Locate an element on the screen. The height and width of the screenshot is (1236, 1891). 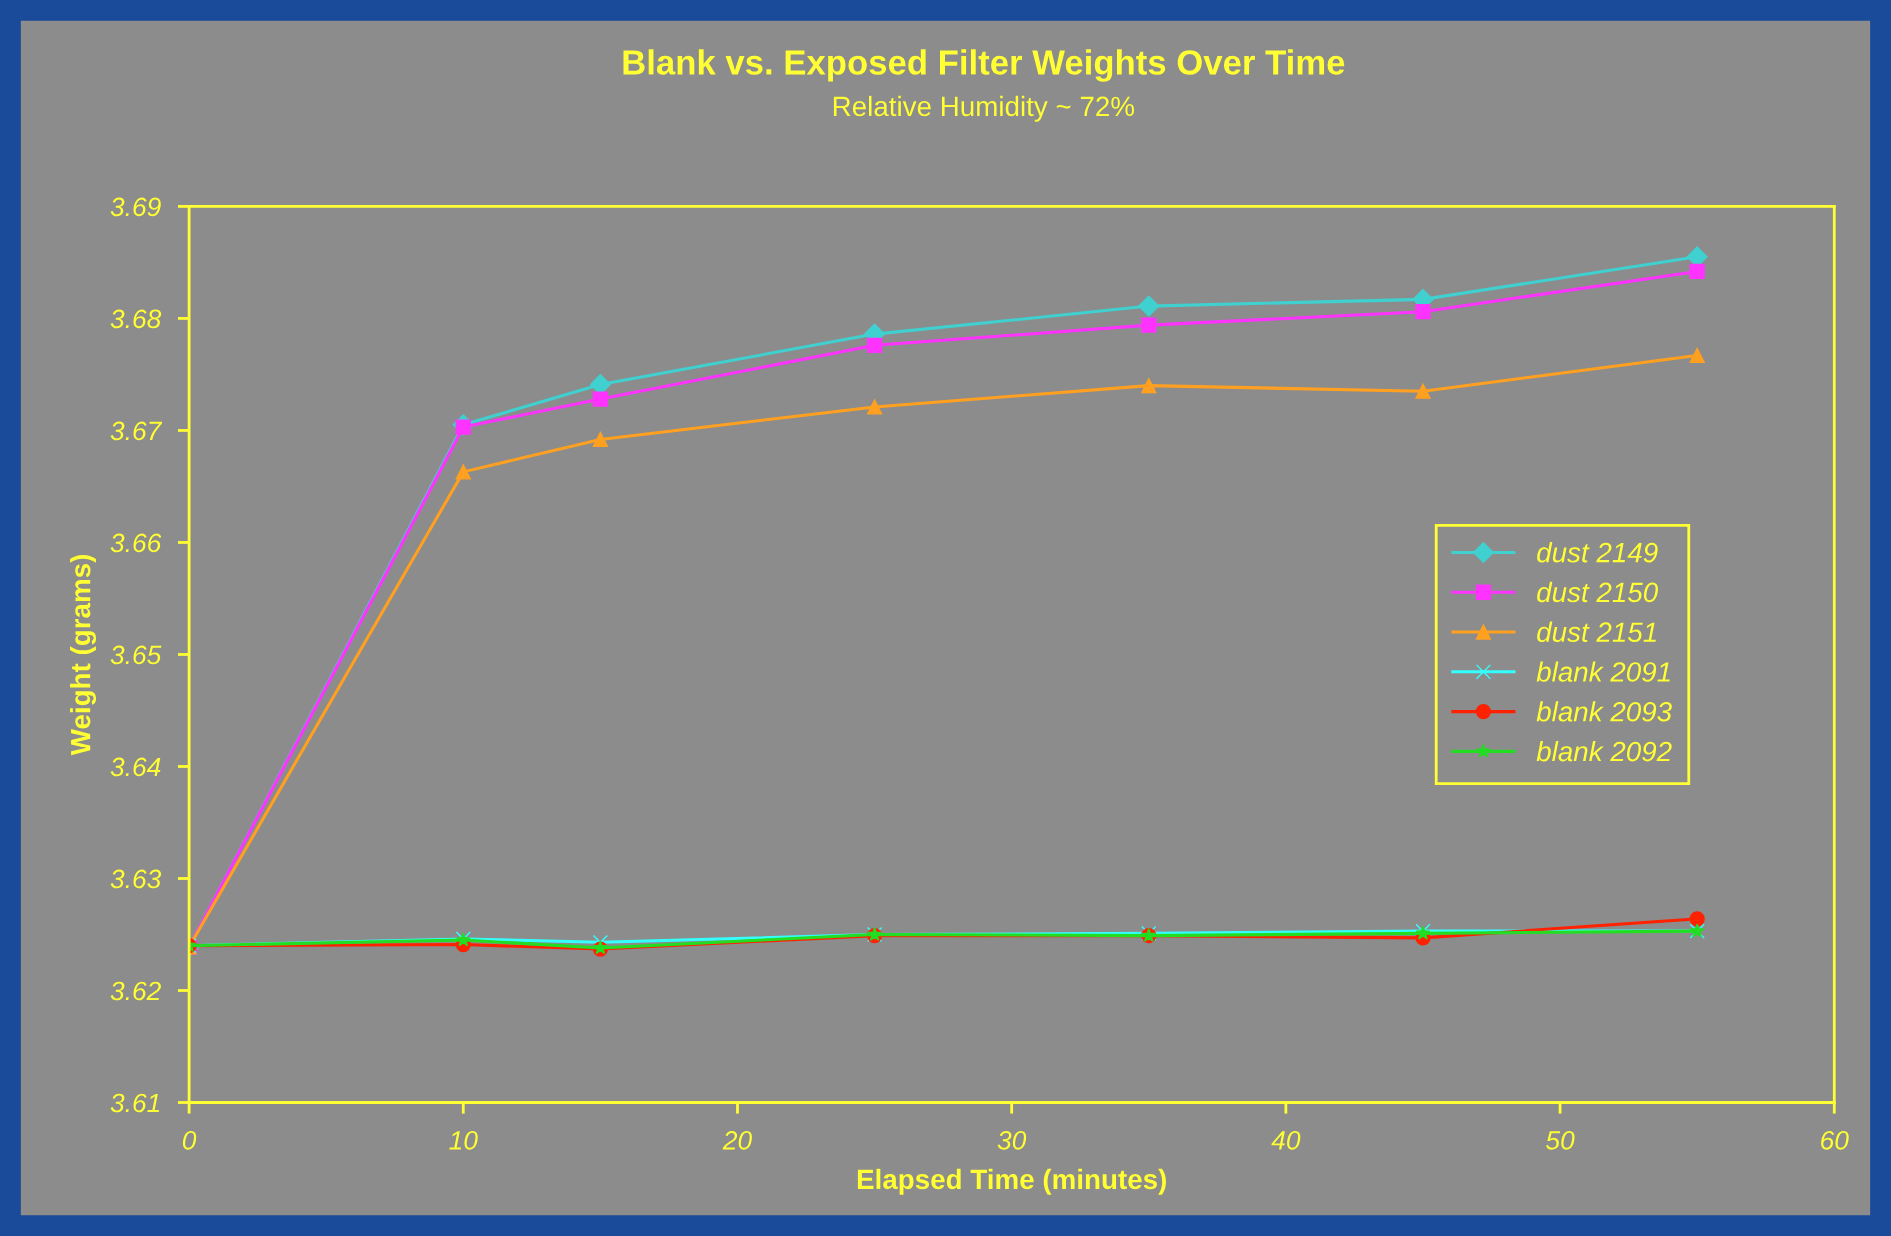
legend-label: blank 2093 is located at coordinates (1604, 711).